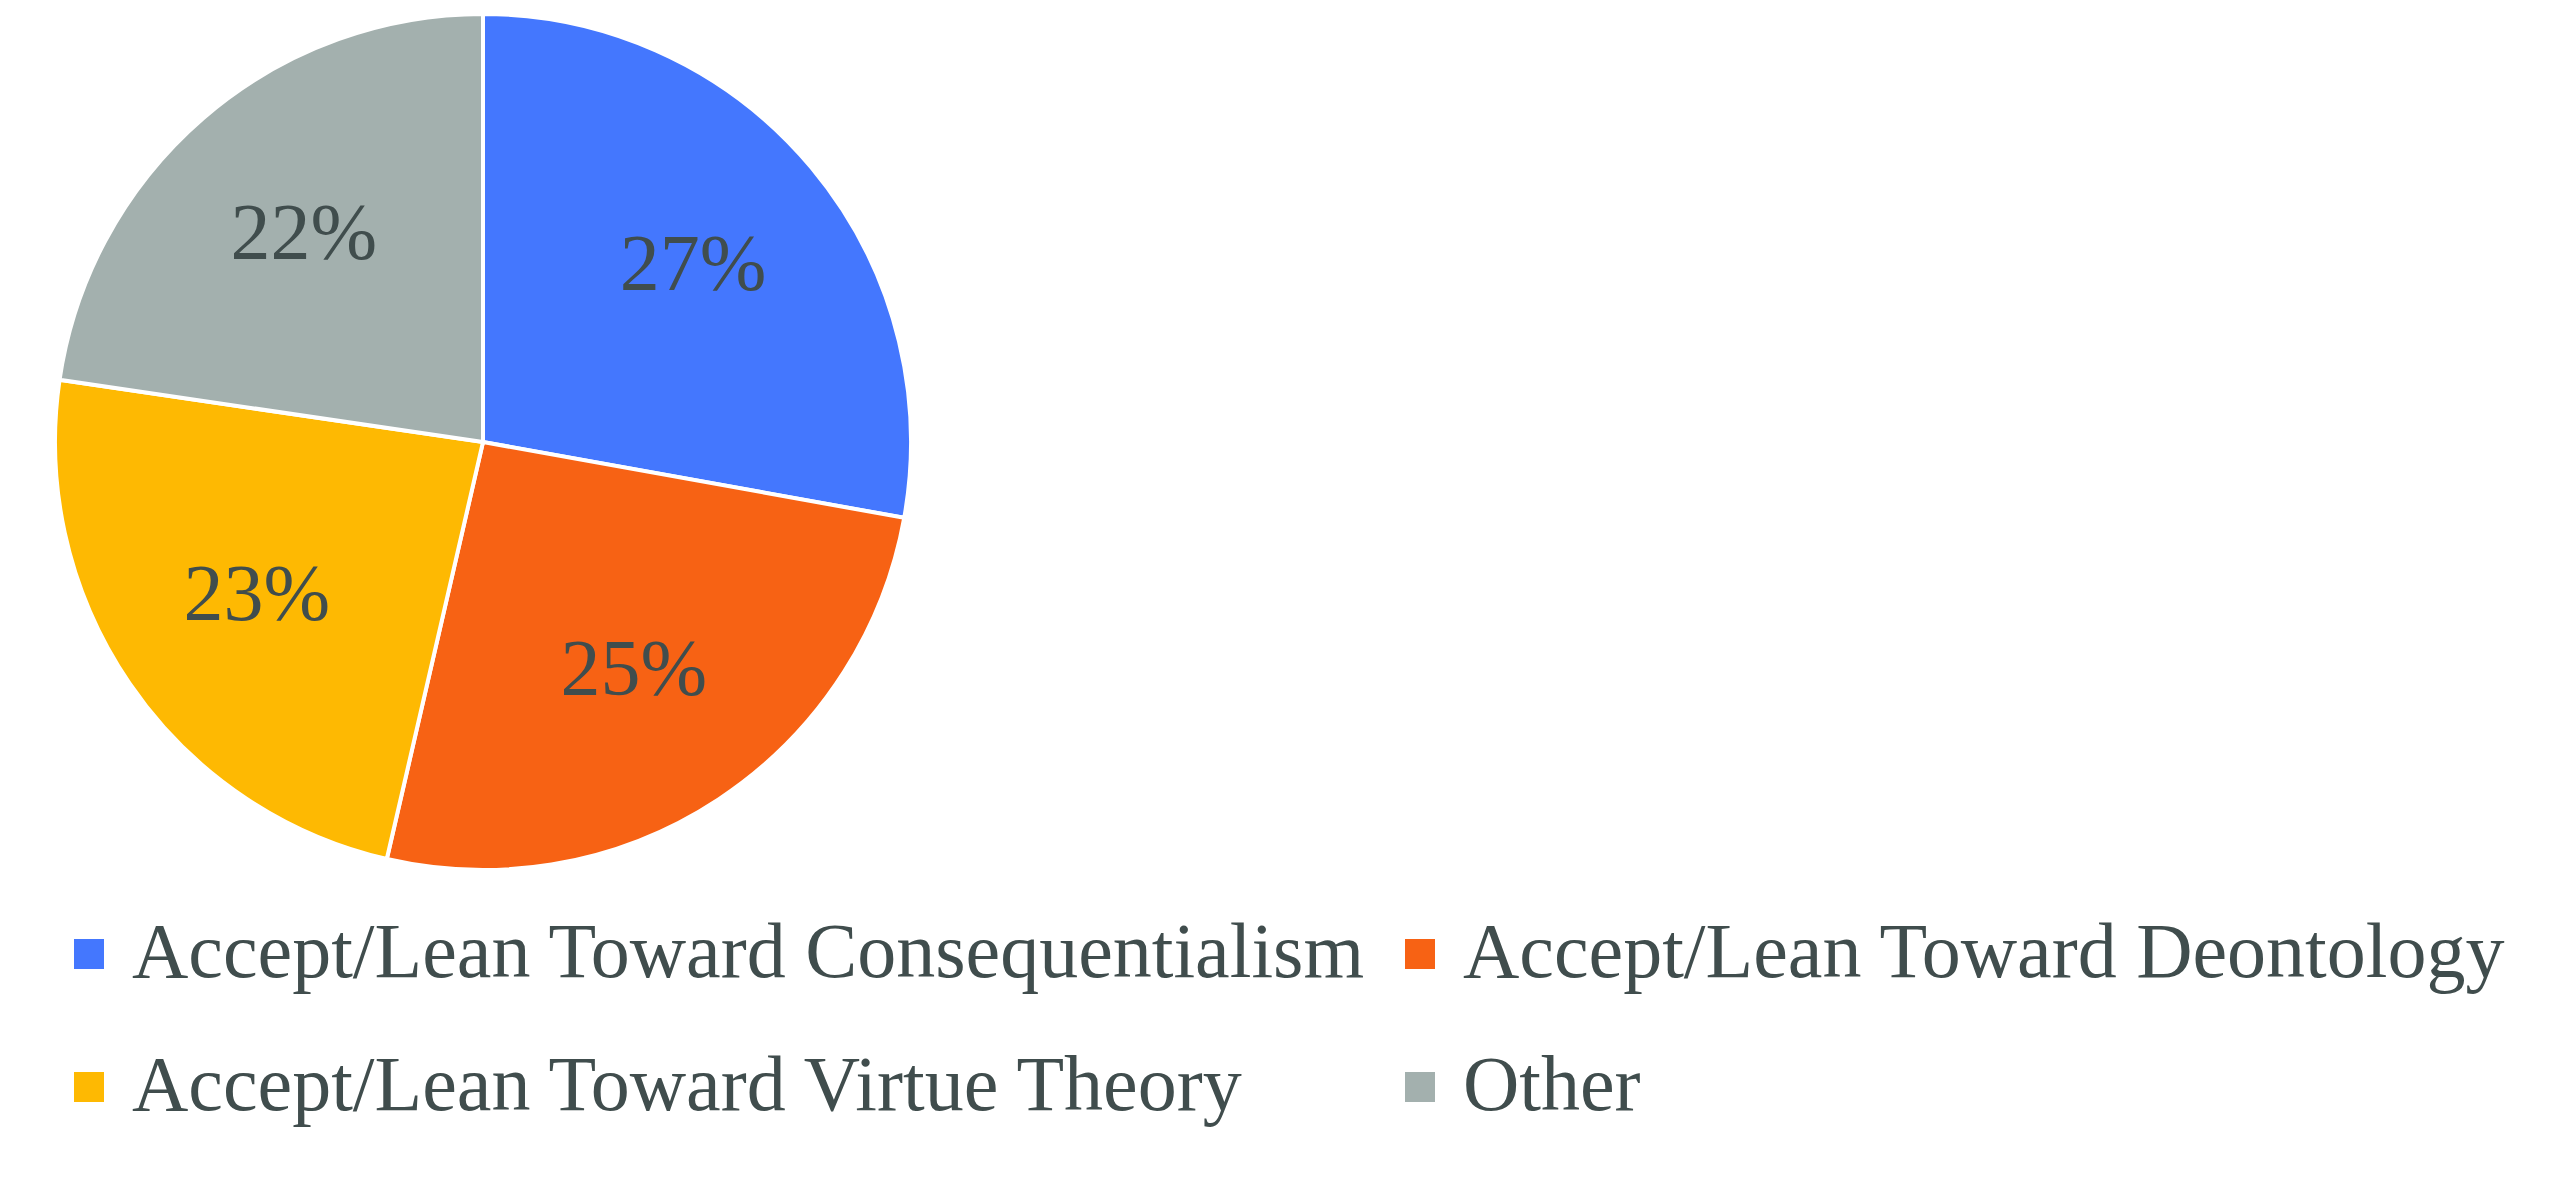 The height and width of the screenshot is (1194, 2553). What do you see at coordinates (634, 667) in the screenshot?
I see `data-label: 25%` at bounding box center [634, 667].